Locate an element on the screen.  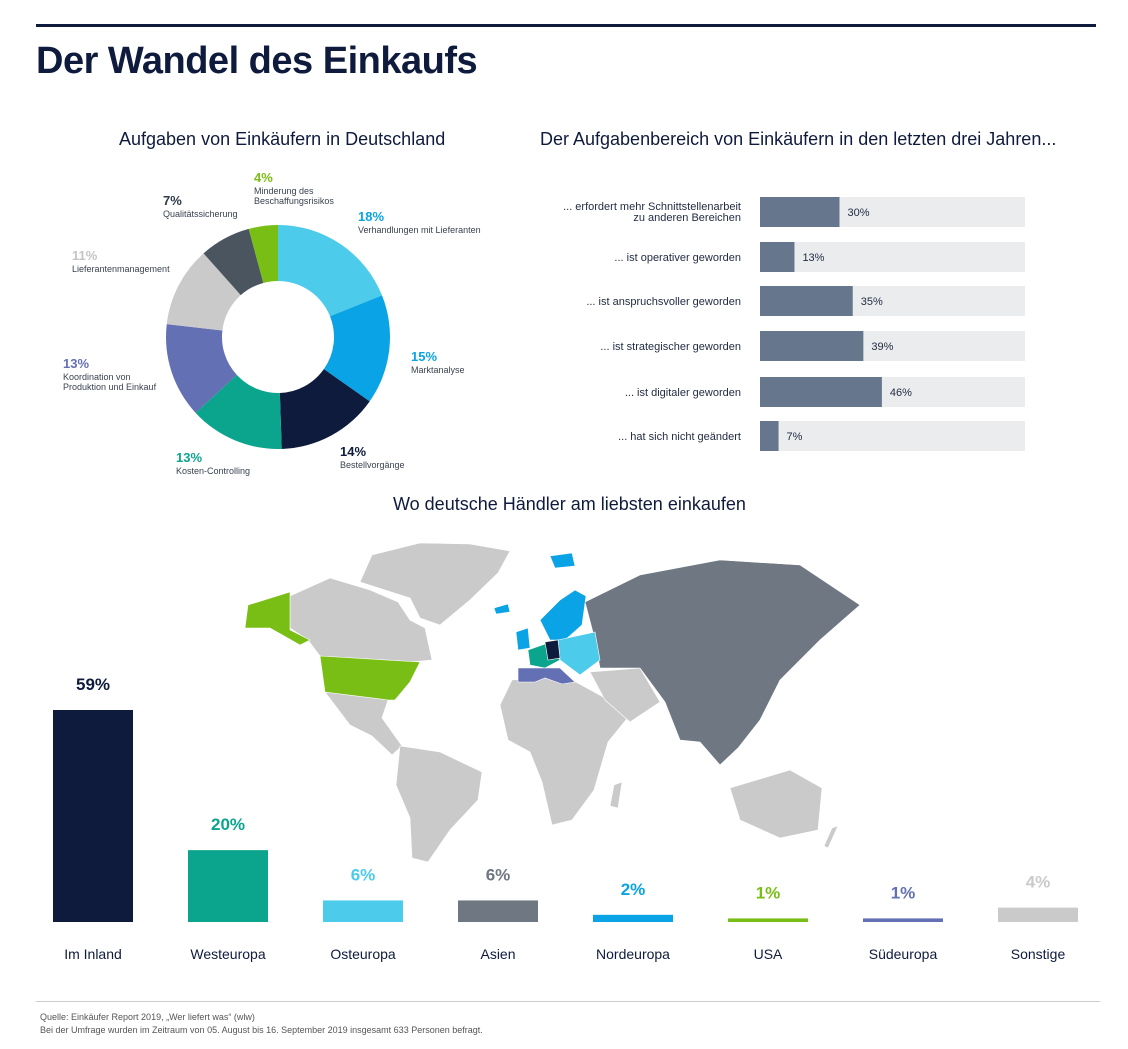
south-america-shape is located at coordinates (439, 804).